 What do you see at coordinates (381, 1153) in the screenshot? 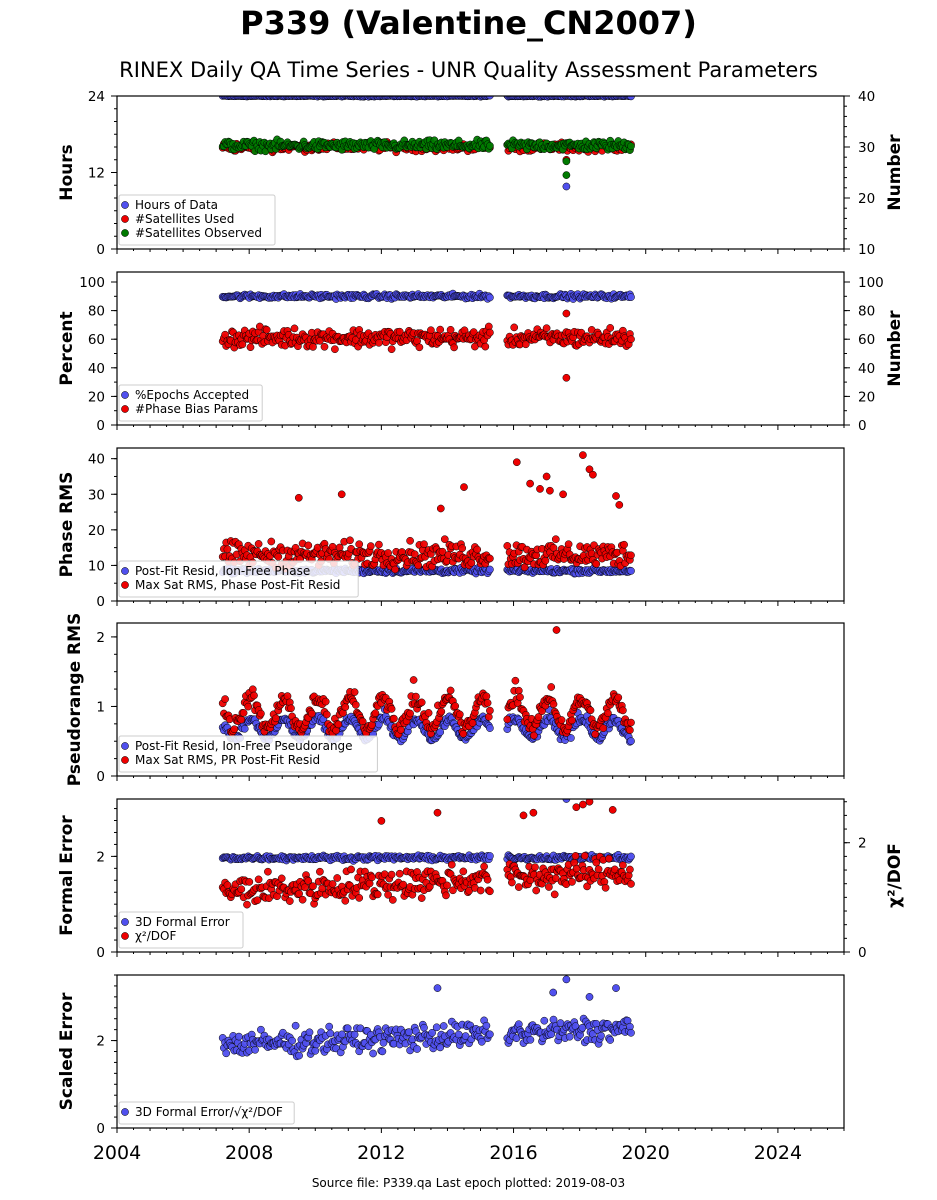
I see `x-tick-label: 2012` at bounding box center [381, 1153].